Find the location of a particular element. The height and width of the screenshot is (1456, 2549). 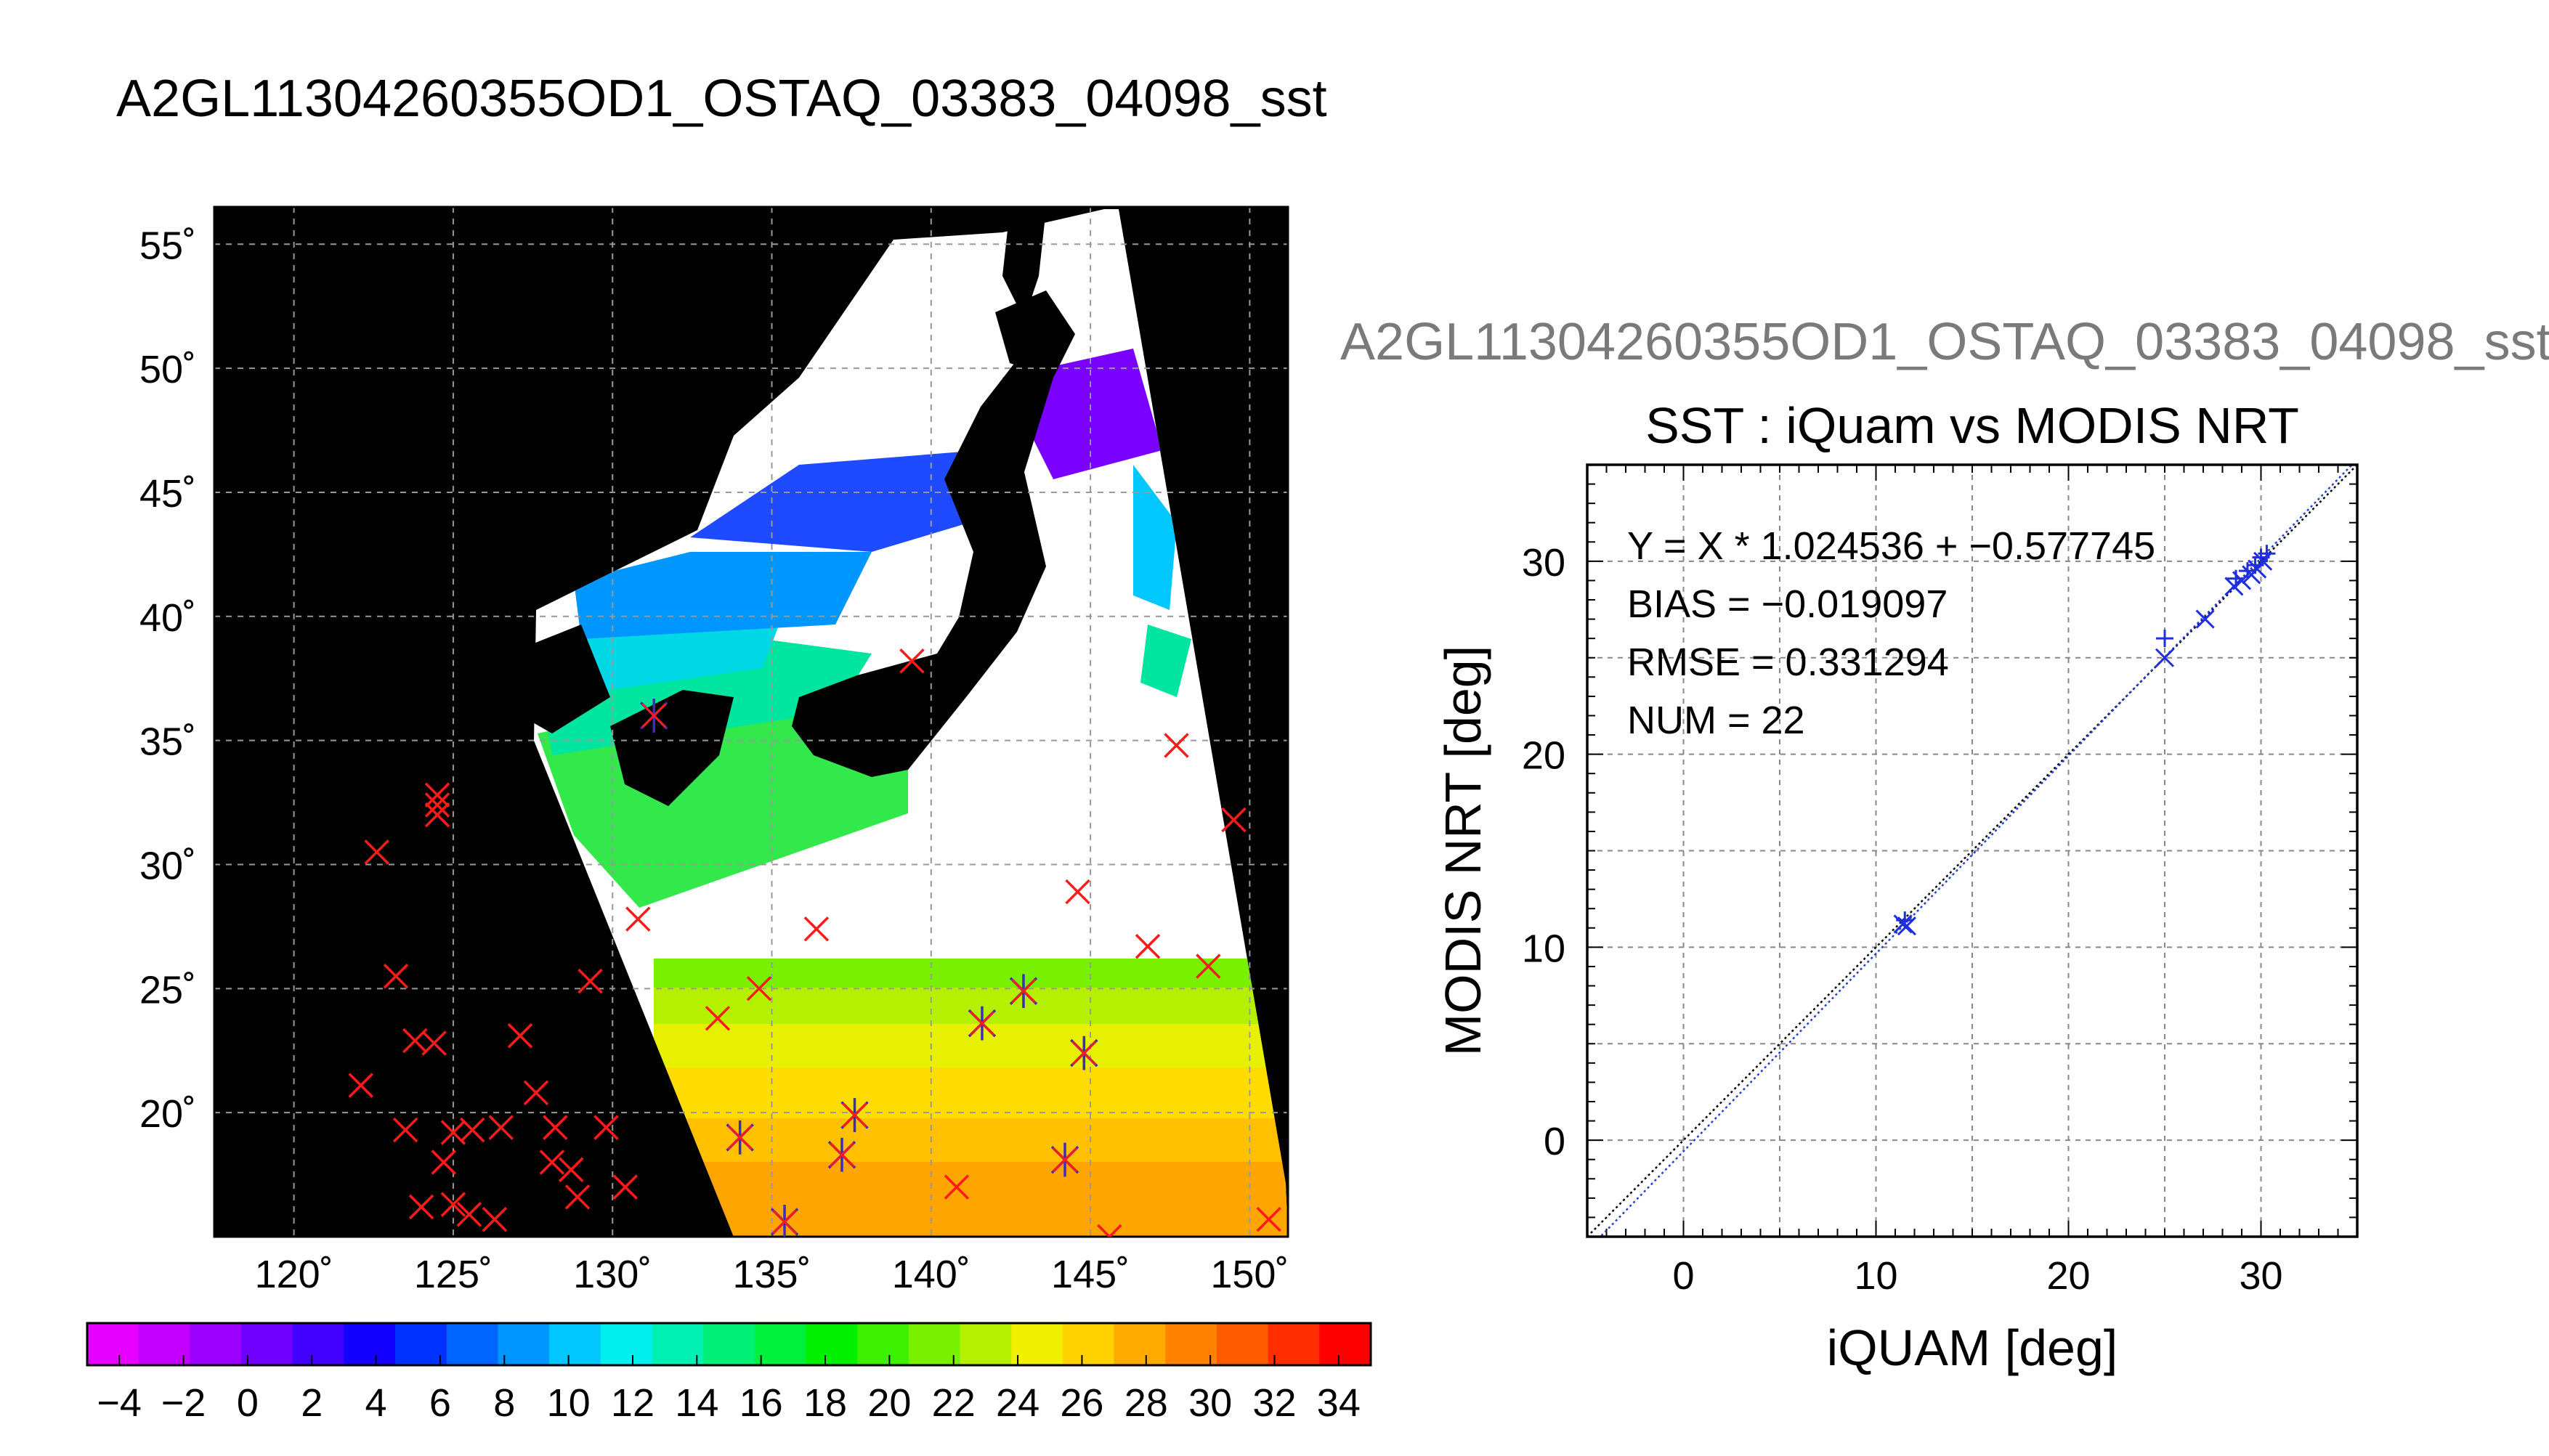

japan-landmass is located at coordinates (923, 559).